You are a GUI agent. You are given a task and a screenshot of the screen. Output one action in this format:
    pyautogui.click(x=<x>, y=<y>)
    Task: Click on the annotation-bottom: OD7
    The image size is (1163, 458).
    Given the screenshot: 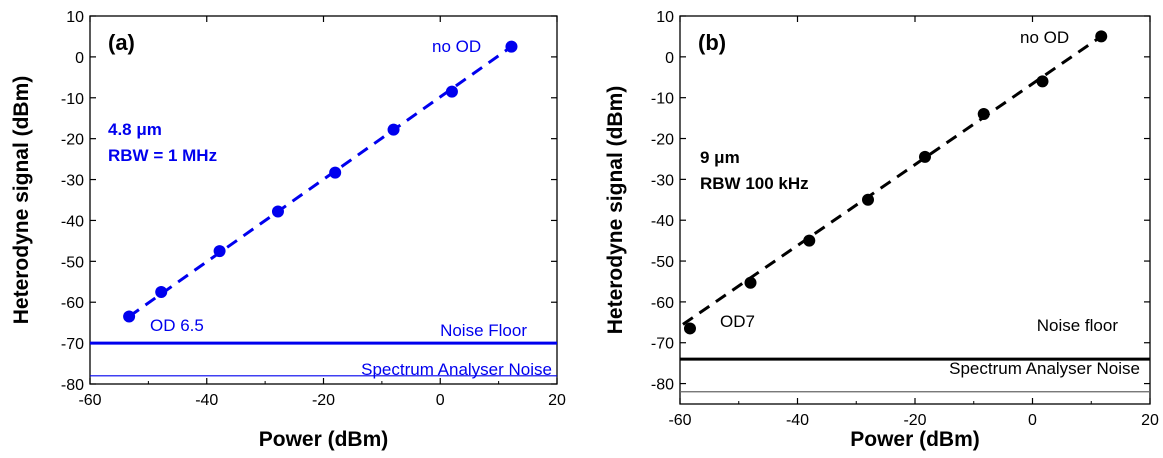 What is the action you would take?
    pyautogui.click(x=737, y=321)
    